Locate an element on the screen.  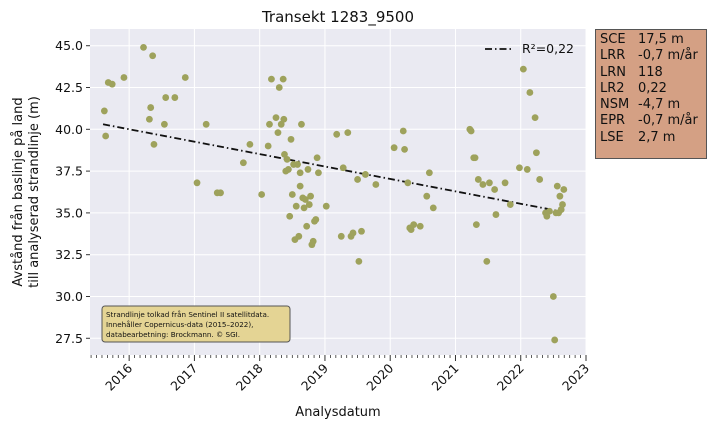
stat-nsm: NSM -4,7 m is located at coordinates (651, 105).